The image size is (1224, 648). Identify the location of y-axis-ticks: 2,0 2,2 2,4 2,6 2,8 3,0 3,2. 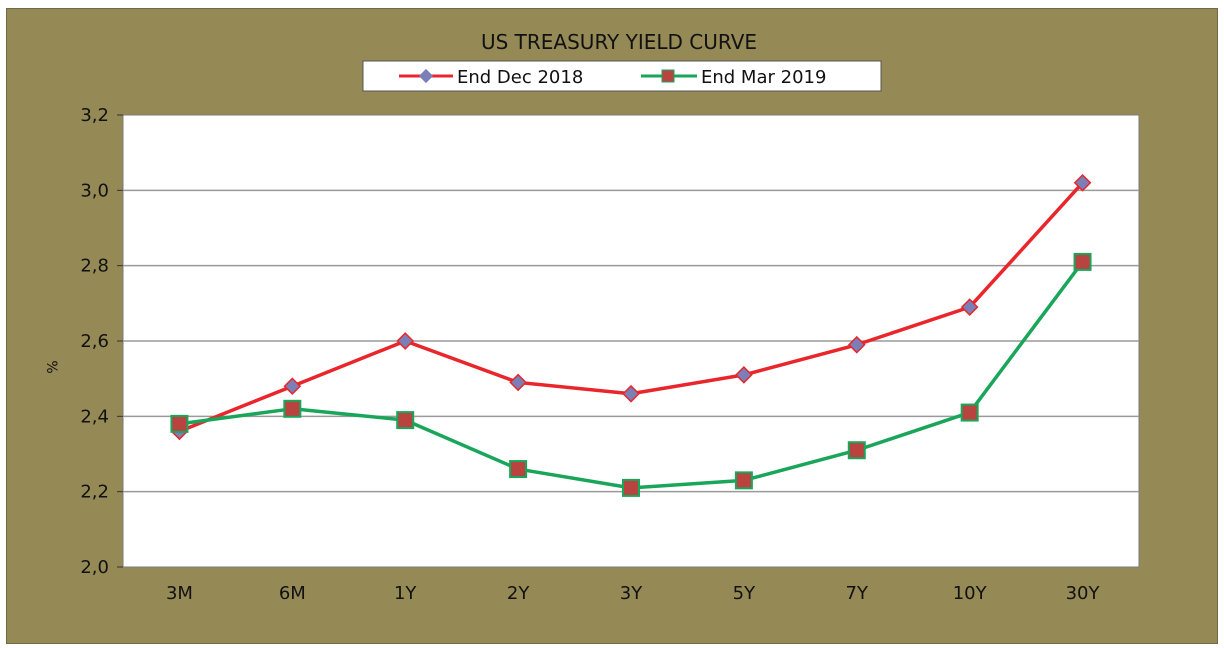
(94, 341).